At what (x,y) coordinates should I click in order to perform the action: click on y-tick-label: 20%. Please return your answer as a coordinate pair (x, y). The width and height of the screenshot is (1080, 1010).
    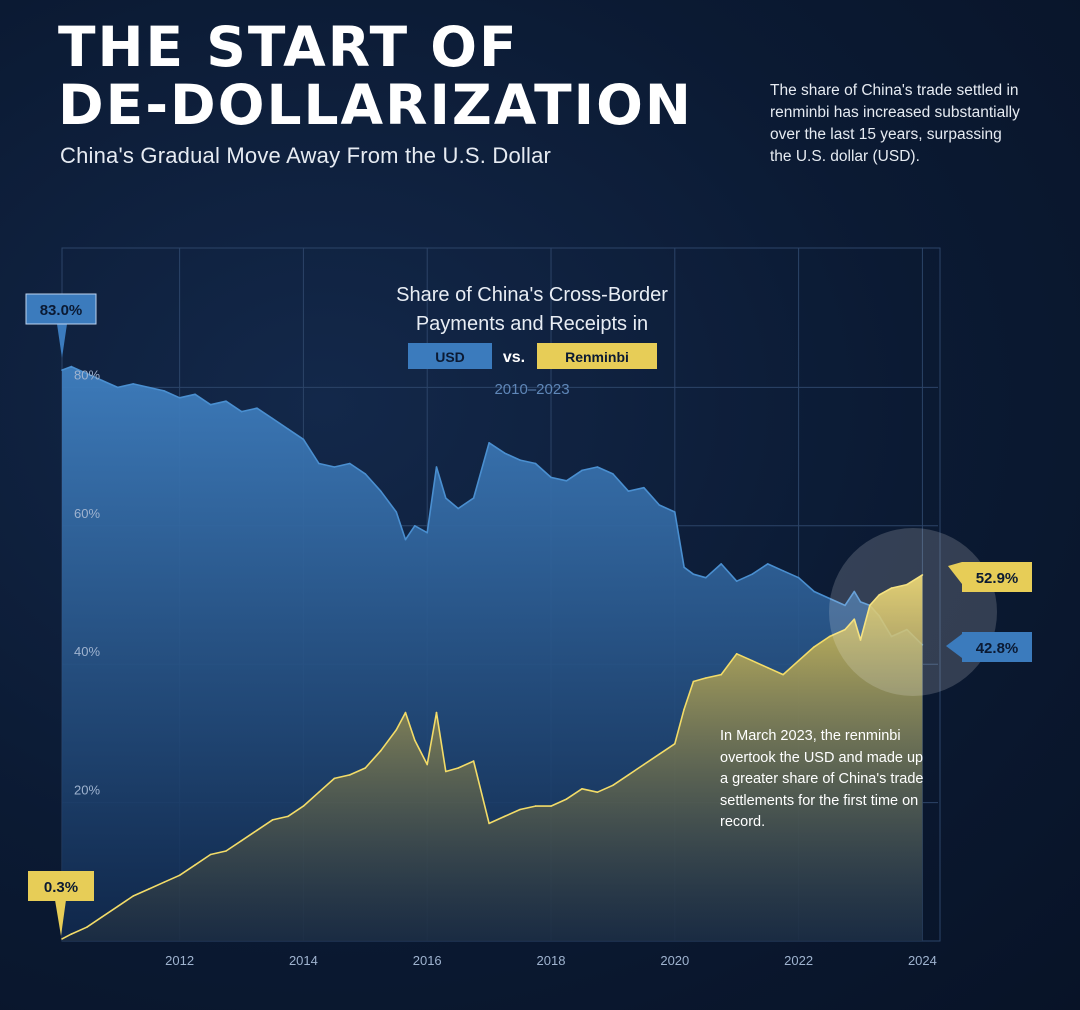
    Looking at the image, I should click on (87, 790).